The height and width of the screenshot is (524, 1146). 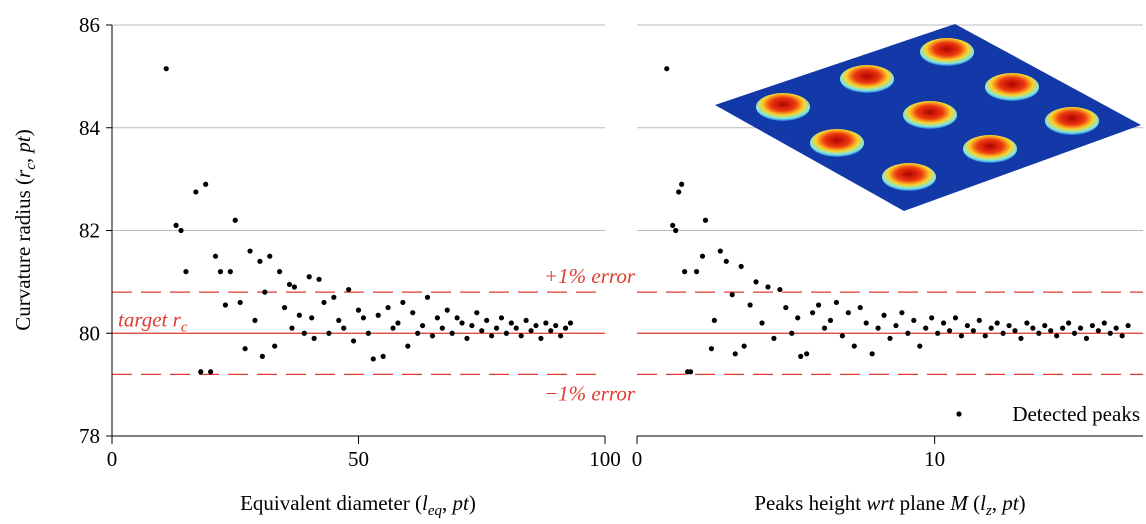 I want to click on annotation-part: −1% error, so click(x=590, y=393).